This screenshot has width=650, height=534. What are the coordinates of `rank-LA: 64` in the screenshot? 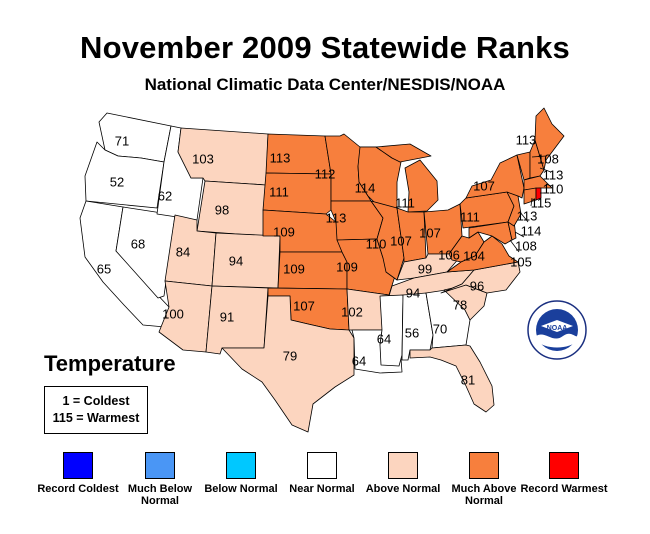 It's located at (359, 360).